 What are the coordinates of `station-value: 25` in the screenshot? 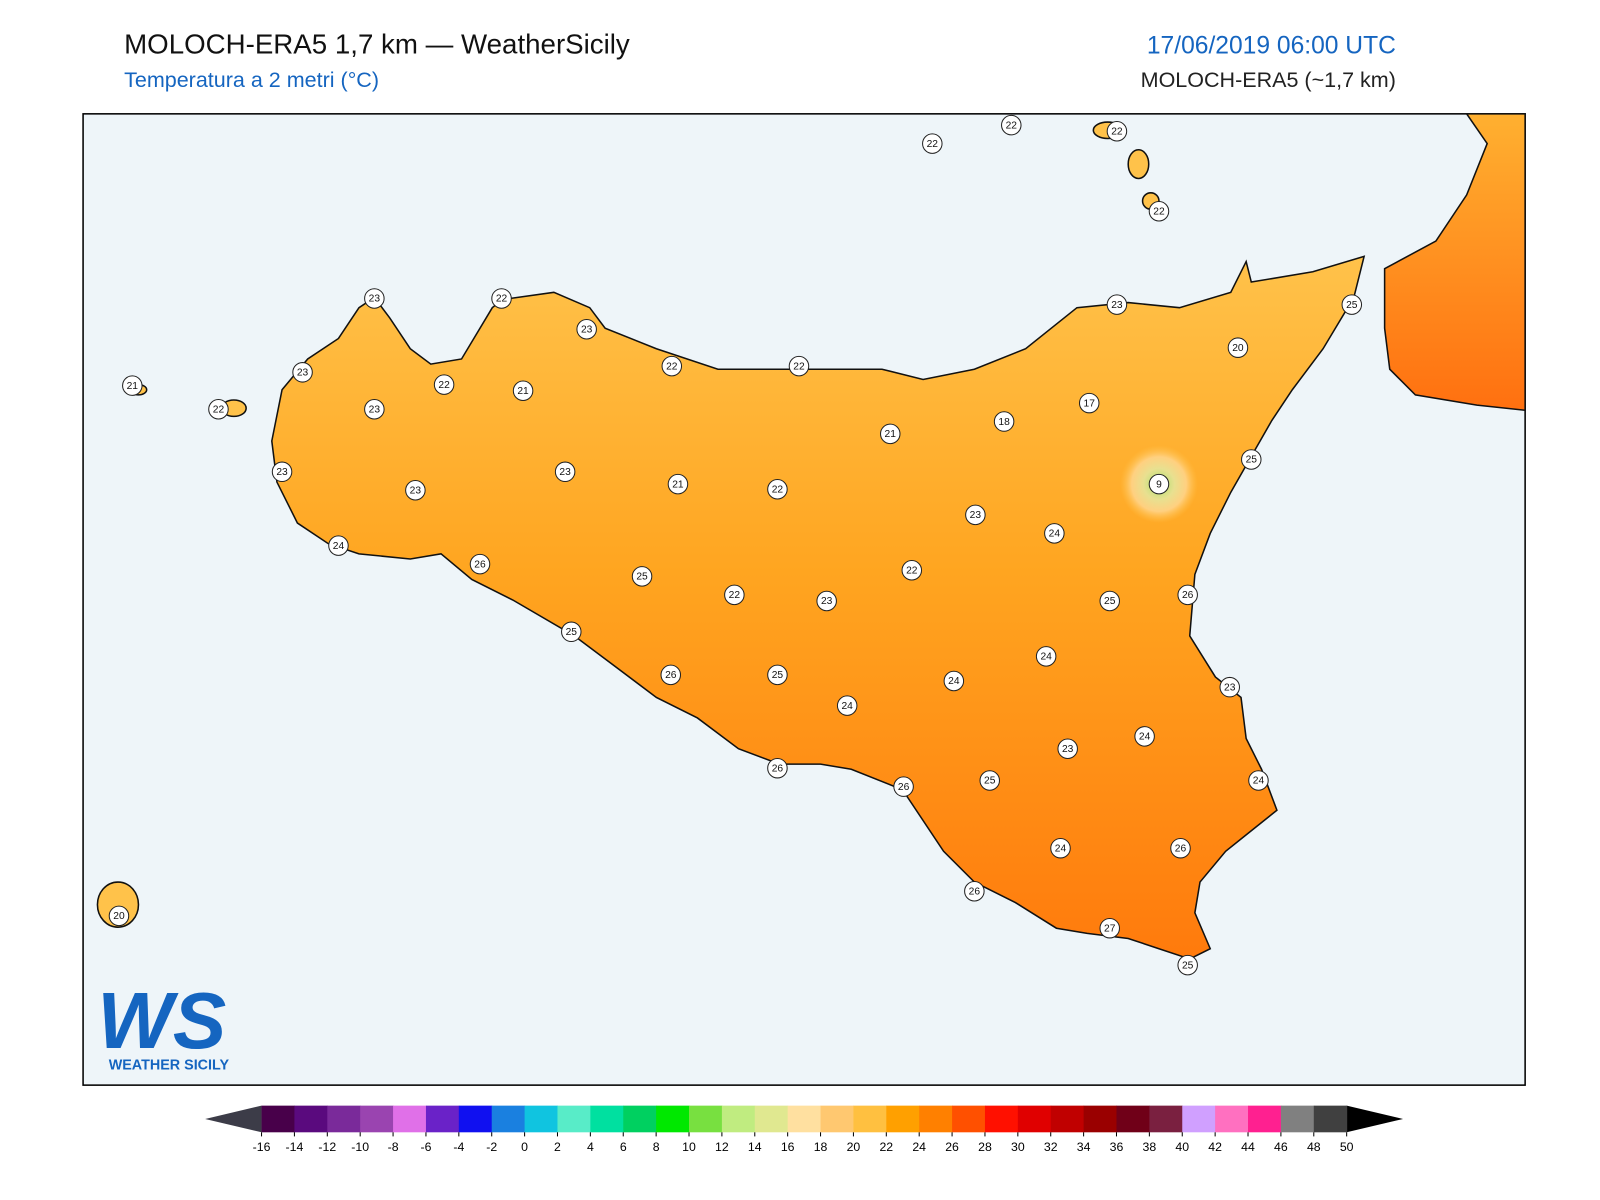 It's located at (572, 632).